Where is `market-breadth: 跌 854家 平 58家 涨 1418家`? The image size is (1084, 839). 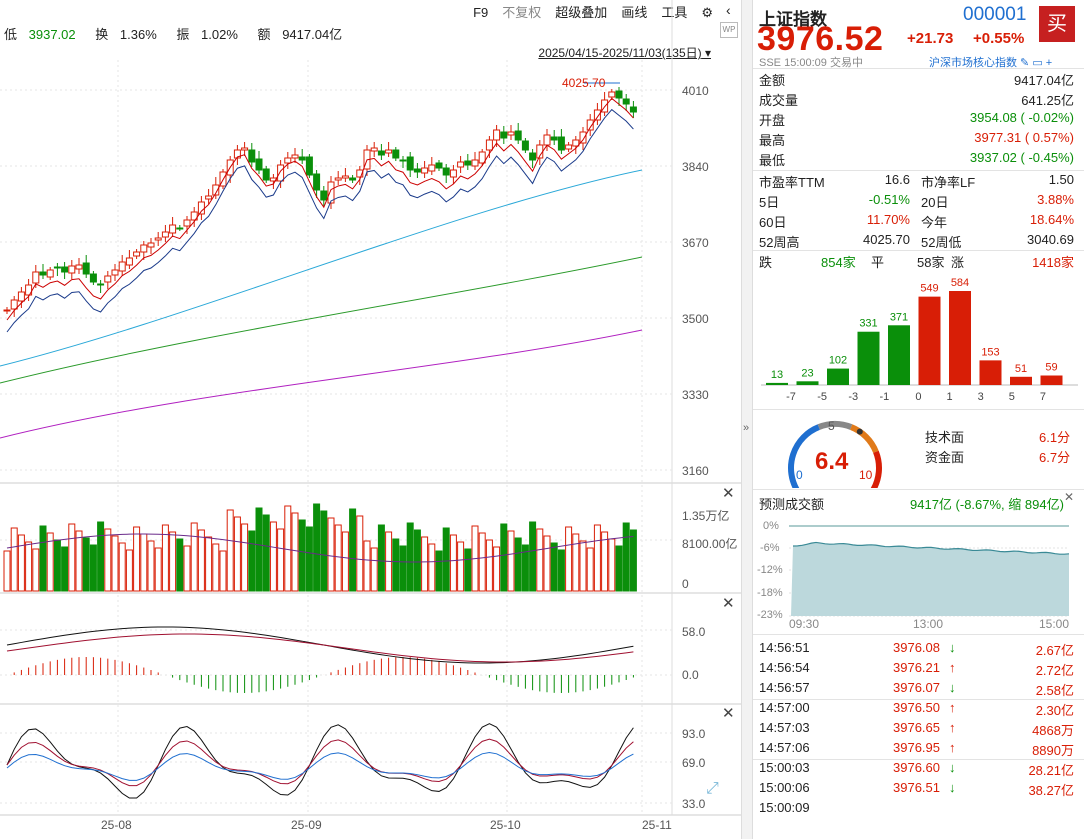
market-breadth: 跌 854家 平 58家 涨 1418家 is located at coordinates (916, 262).